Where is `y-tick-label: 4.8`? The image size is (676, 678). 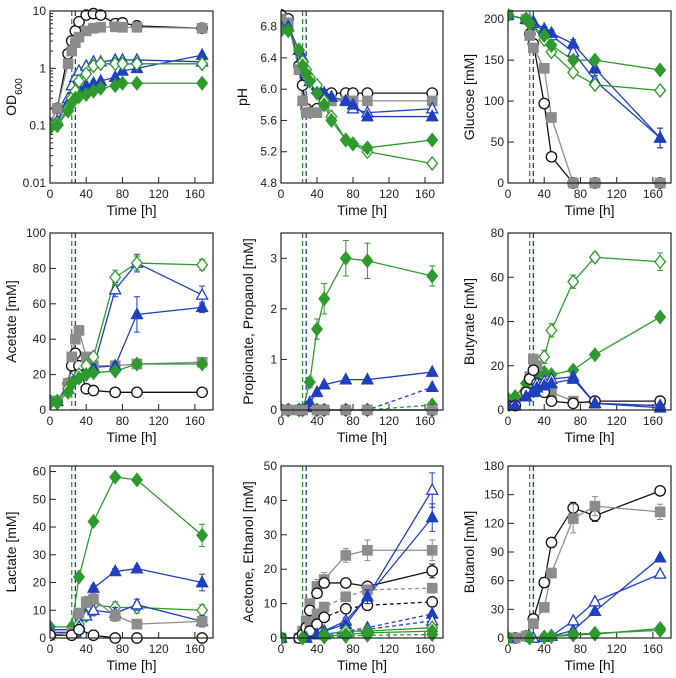
y-tick-label: 4.8 is located at coordinates (268, 183).